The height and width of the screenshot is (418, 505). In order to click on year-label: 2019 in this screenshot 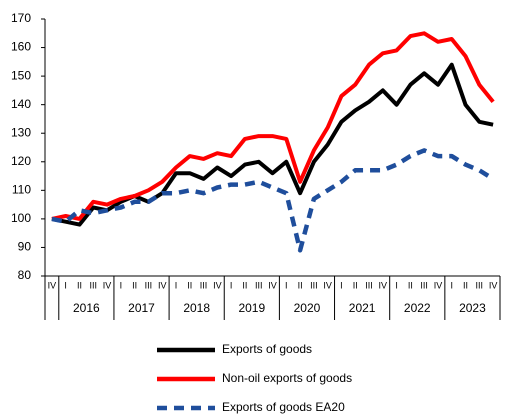, I will do `click(251, 308)`.